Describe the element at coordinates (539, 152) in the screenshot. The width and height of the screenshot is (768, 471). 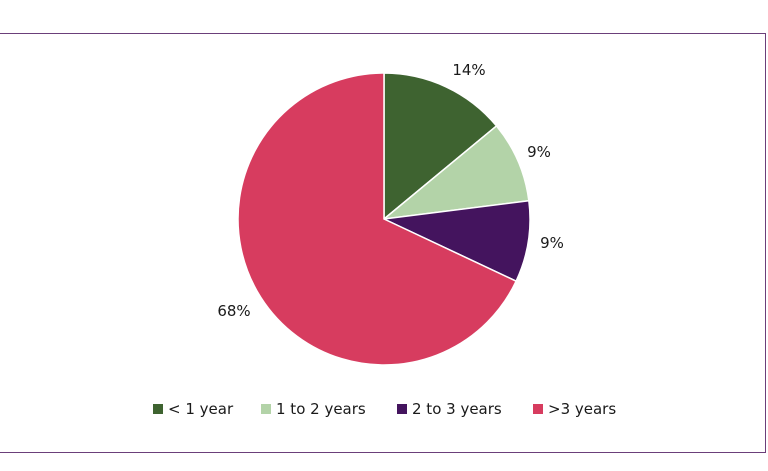
I see `slice-label-2: 9%` at that location.